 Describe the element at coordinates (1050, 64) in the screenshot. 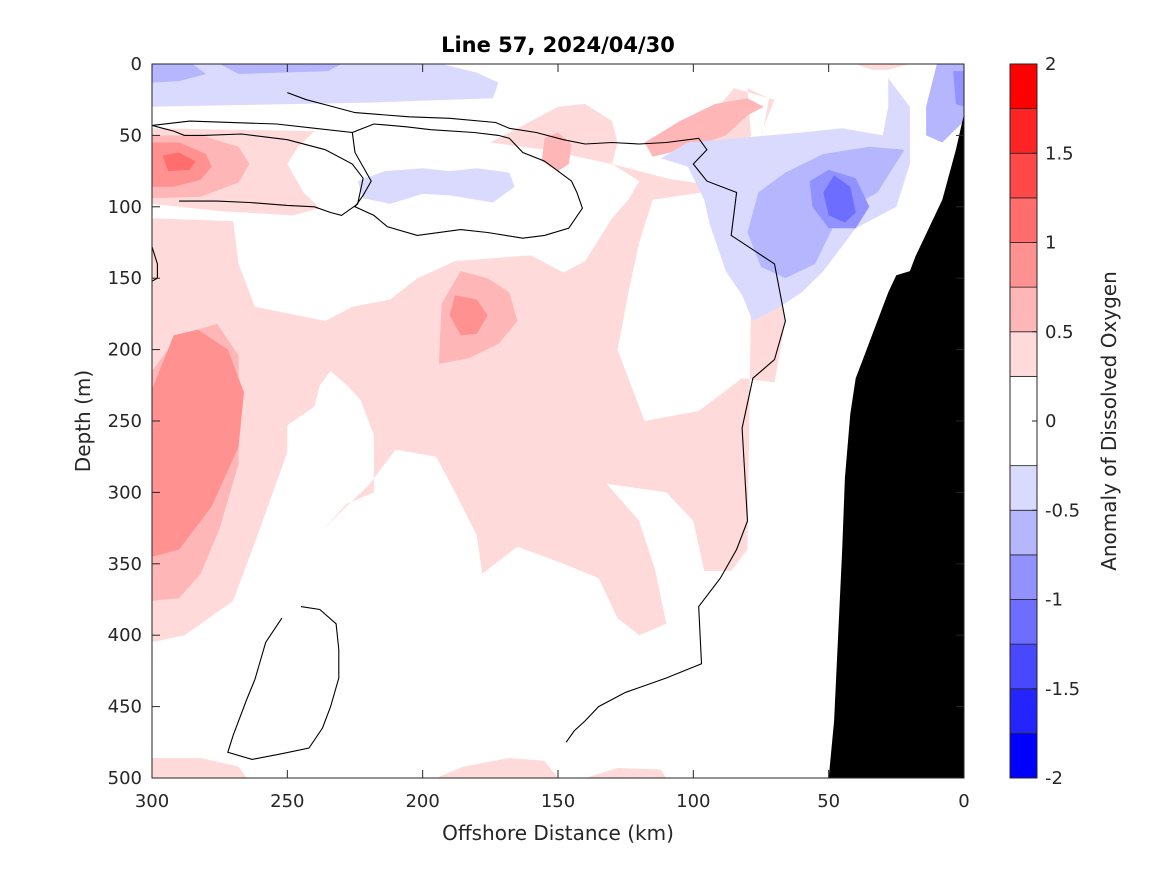

I see `colorbar-tick-label: 2` at that location.